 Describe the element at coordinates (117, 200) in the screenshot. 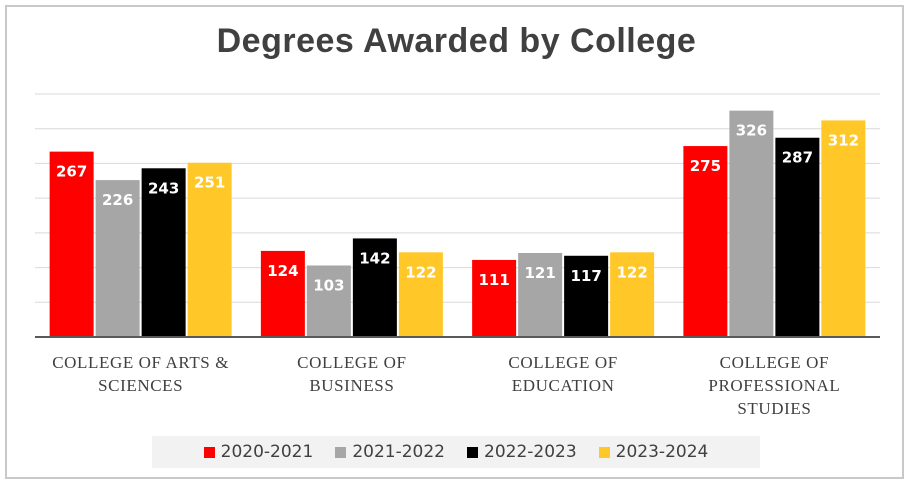

I see `data-label: 226` at that location.